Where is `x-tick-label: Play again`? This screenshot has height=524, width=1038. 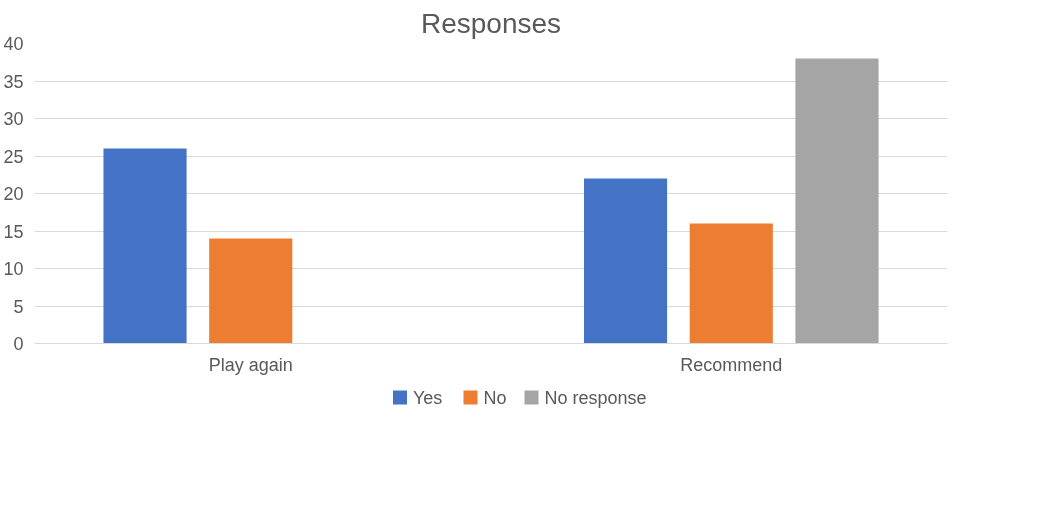 x-tick-label: Play again is located at coordinates (250, 364).